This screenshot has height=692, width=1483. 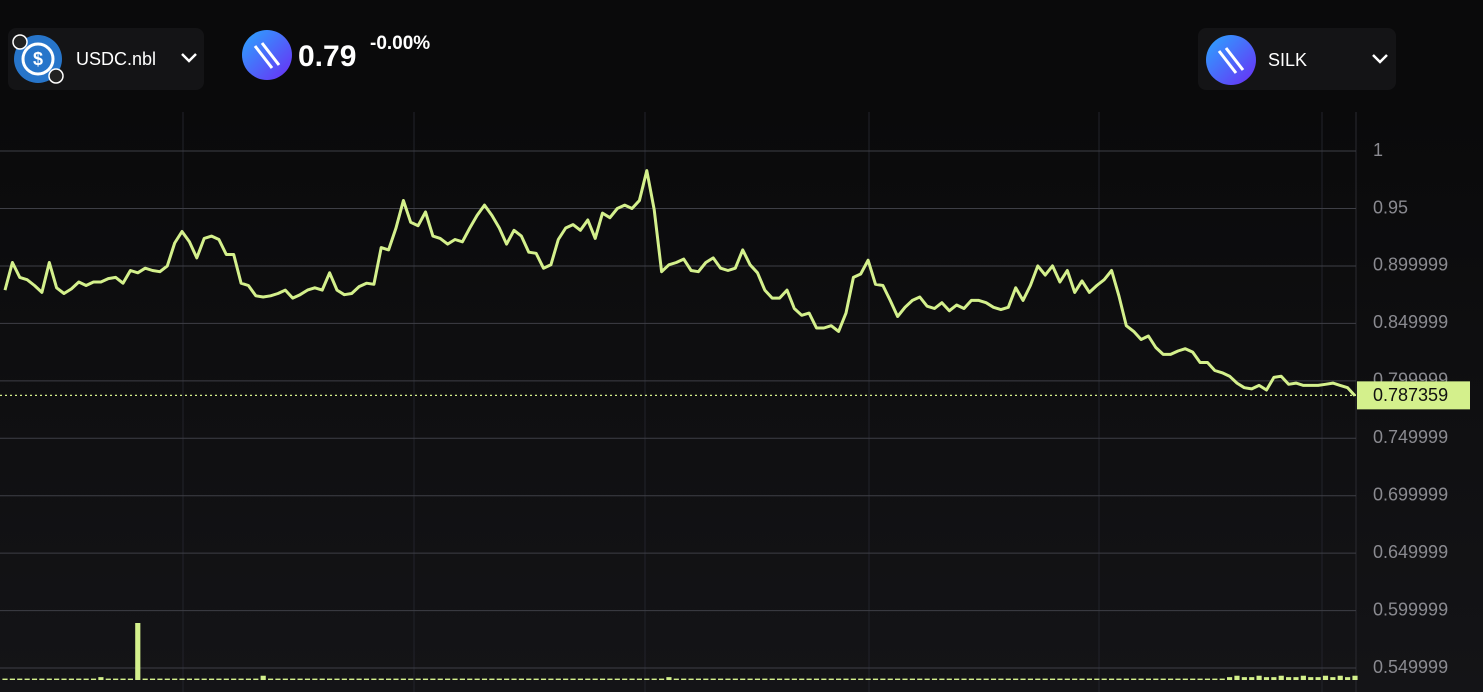 What do you see at coordinates (327, 56) in the screenshot?
I see `price: 0.79` at bounding box center [327, 56].